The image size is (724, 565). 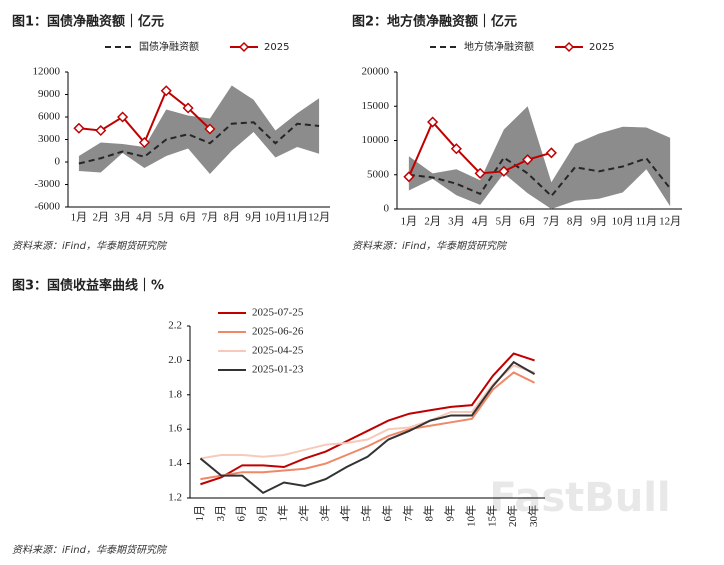 I want to click on y-tick-label: 1.6, so click(x=175, y=429).